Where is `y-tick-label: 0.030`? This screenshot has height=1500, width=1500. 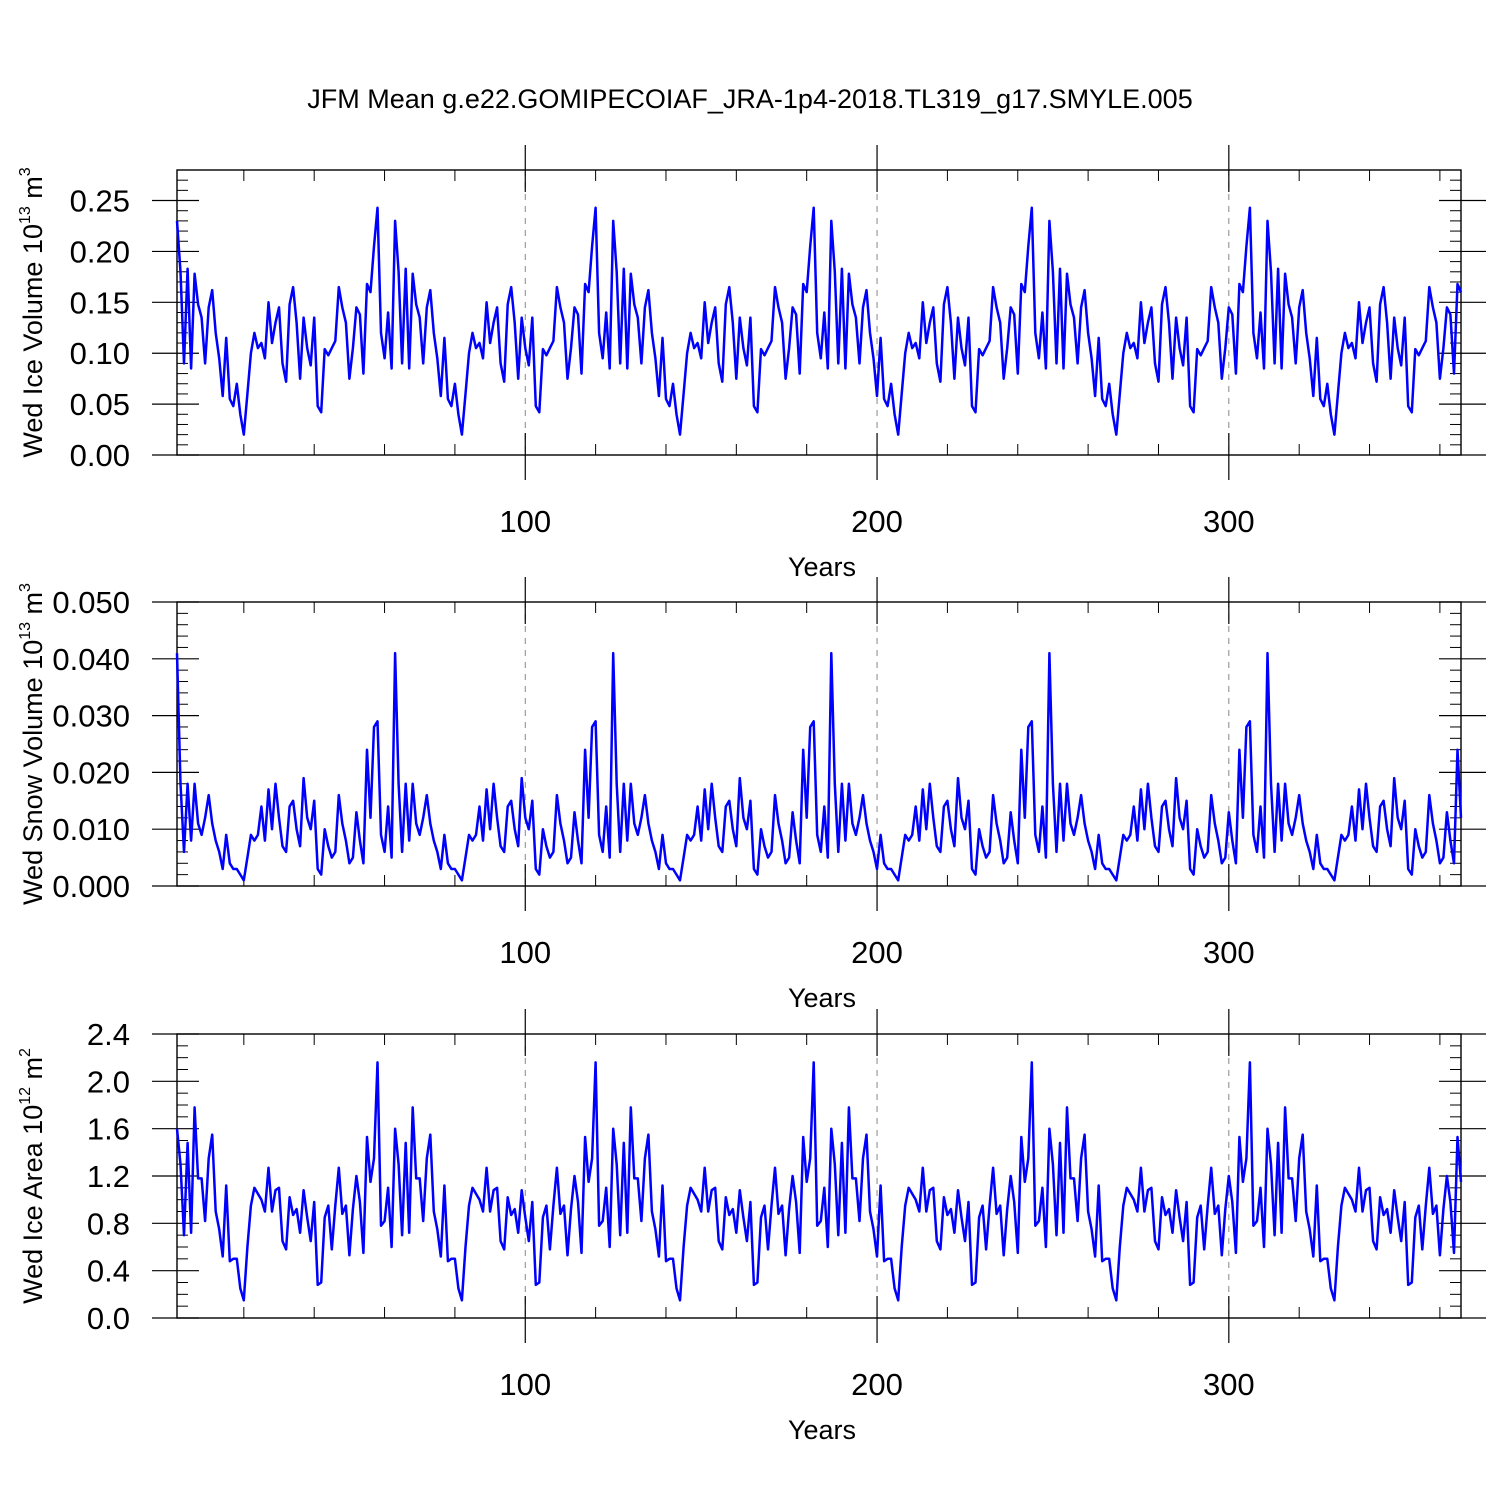
y-tick-label: 0.030 is located at coordinates (91, 716).